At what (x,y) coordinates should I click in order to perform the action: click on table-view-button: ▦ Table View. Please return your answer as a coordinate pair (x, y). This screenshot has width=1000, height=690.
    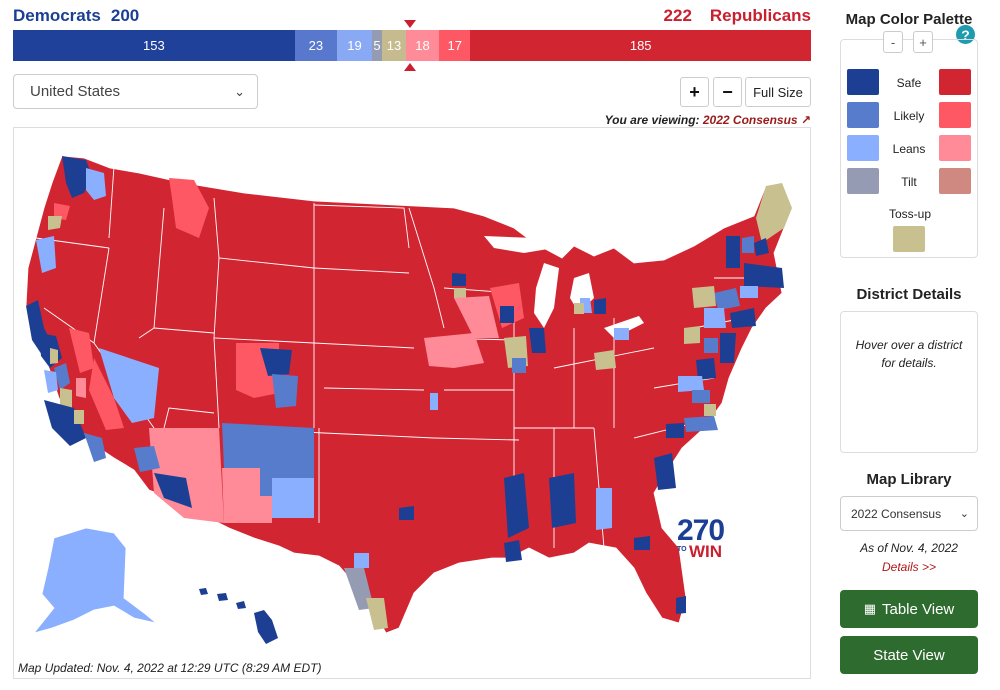
    Looking at the image, I should click on (909, 609).